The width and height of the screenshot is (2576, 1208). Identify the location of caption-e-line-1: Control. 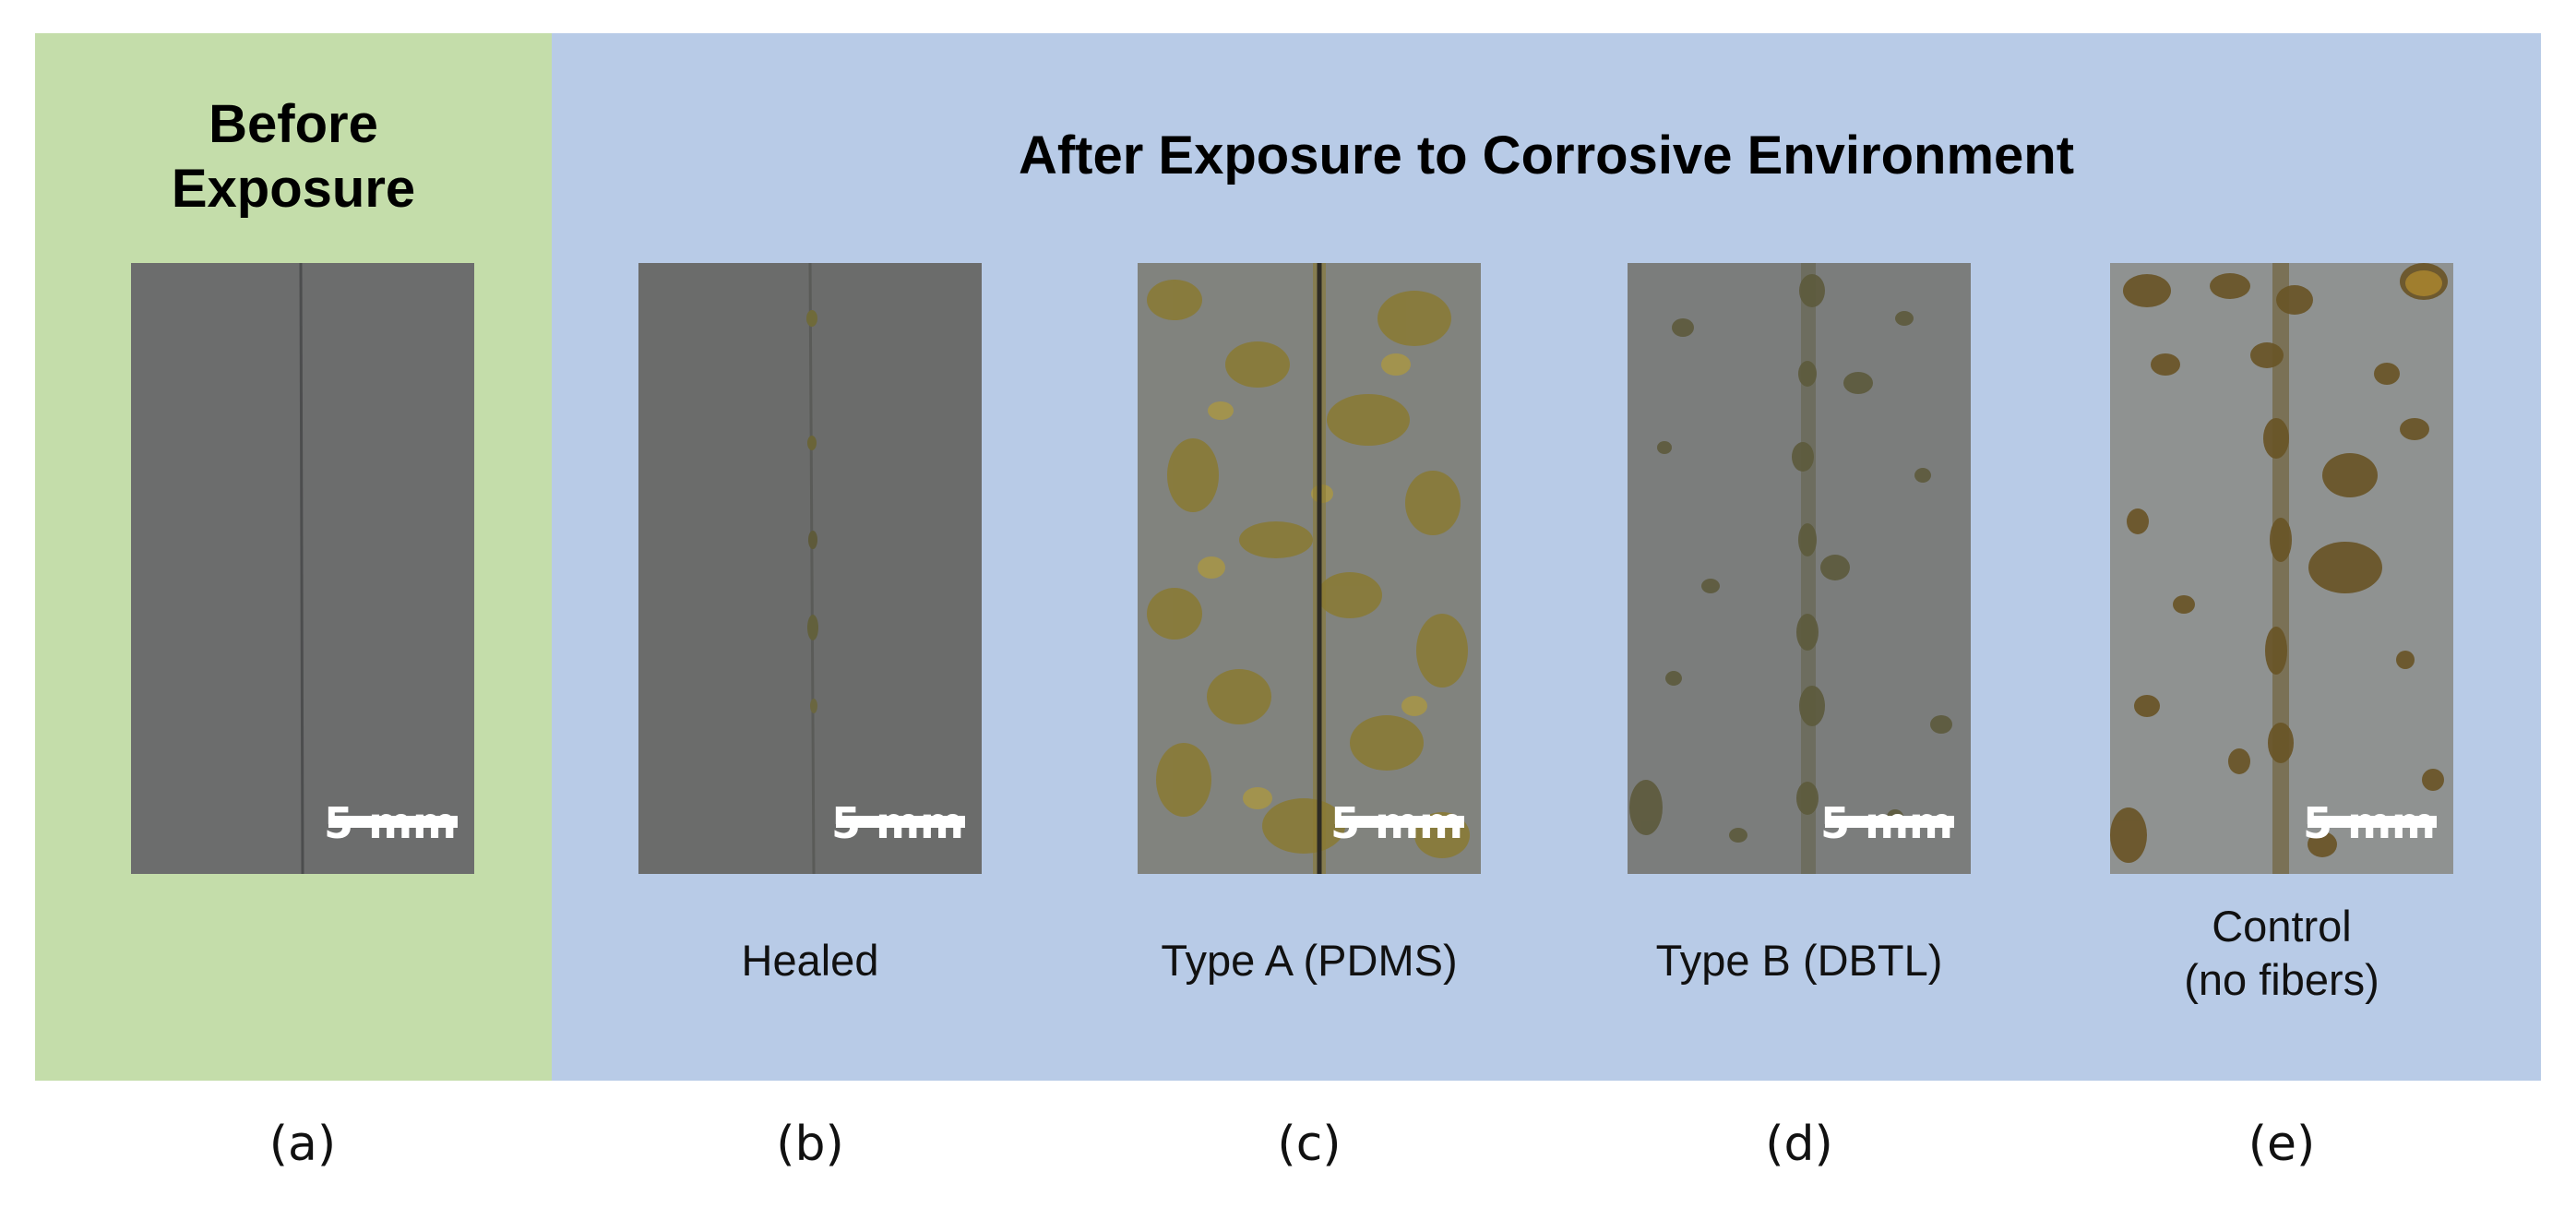
(2282, 927).